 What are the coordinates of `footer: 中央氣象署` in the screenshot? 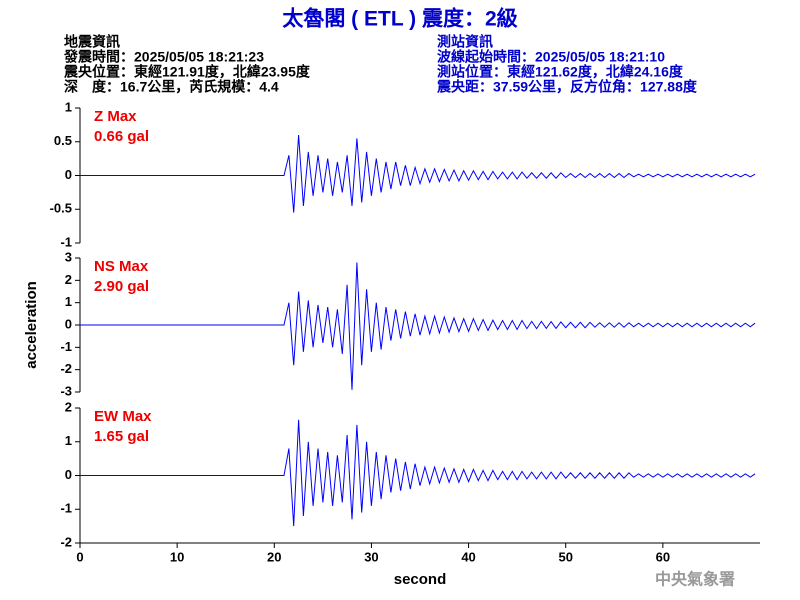 It's located at (695, 579).